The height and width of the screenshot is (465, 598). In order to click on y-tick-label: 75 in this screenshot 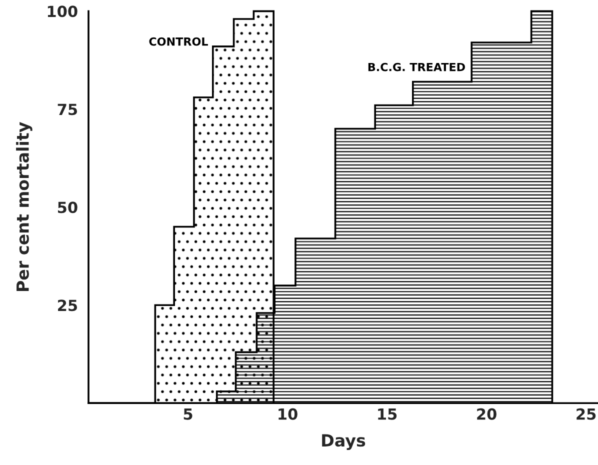, I will do `click(68, 110)`.